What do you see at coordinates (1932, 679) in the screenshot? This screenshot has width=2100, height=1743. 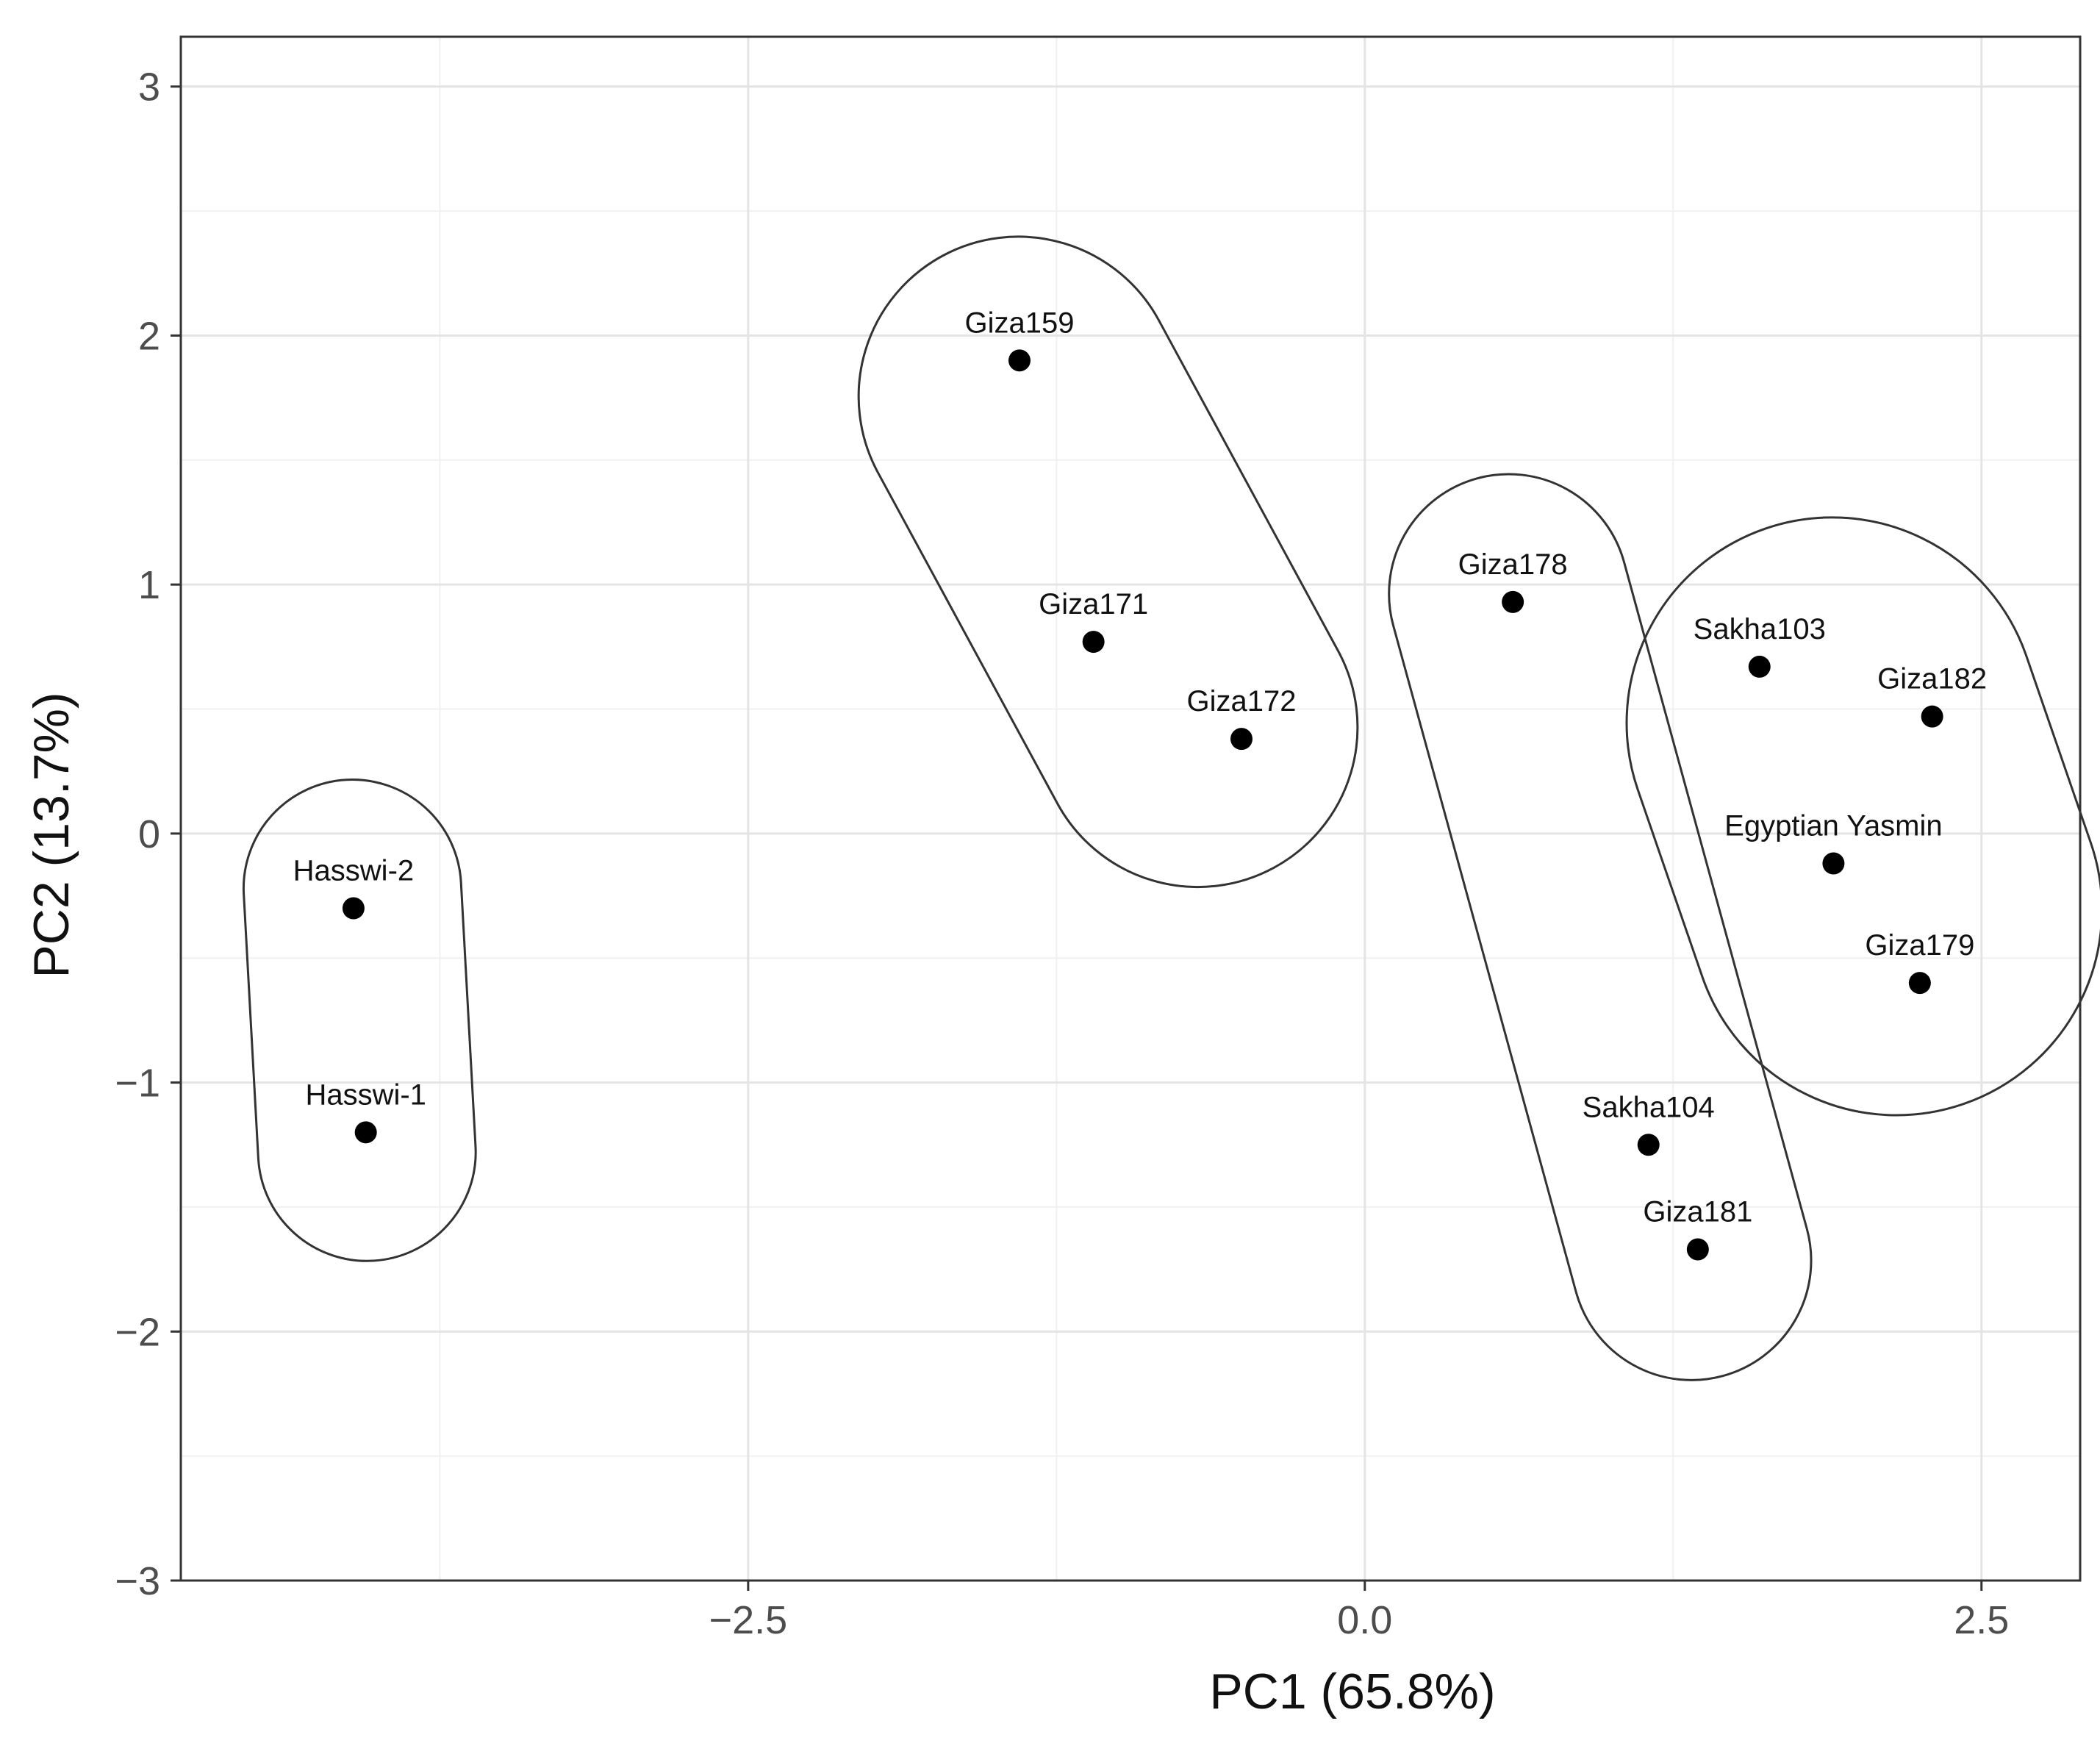 I see `point-label-giza182: Giza182` at bounding box center [1932, 679].